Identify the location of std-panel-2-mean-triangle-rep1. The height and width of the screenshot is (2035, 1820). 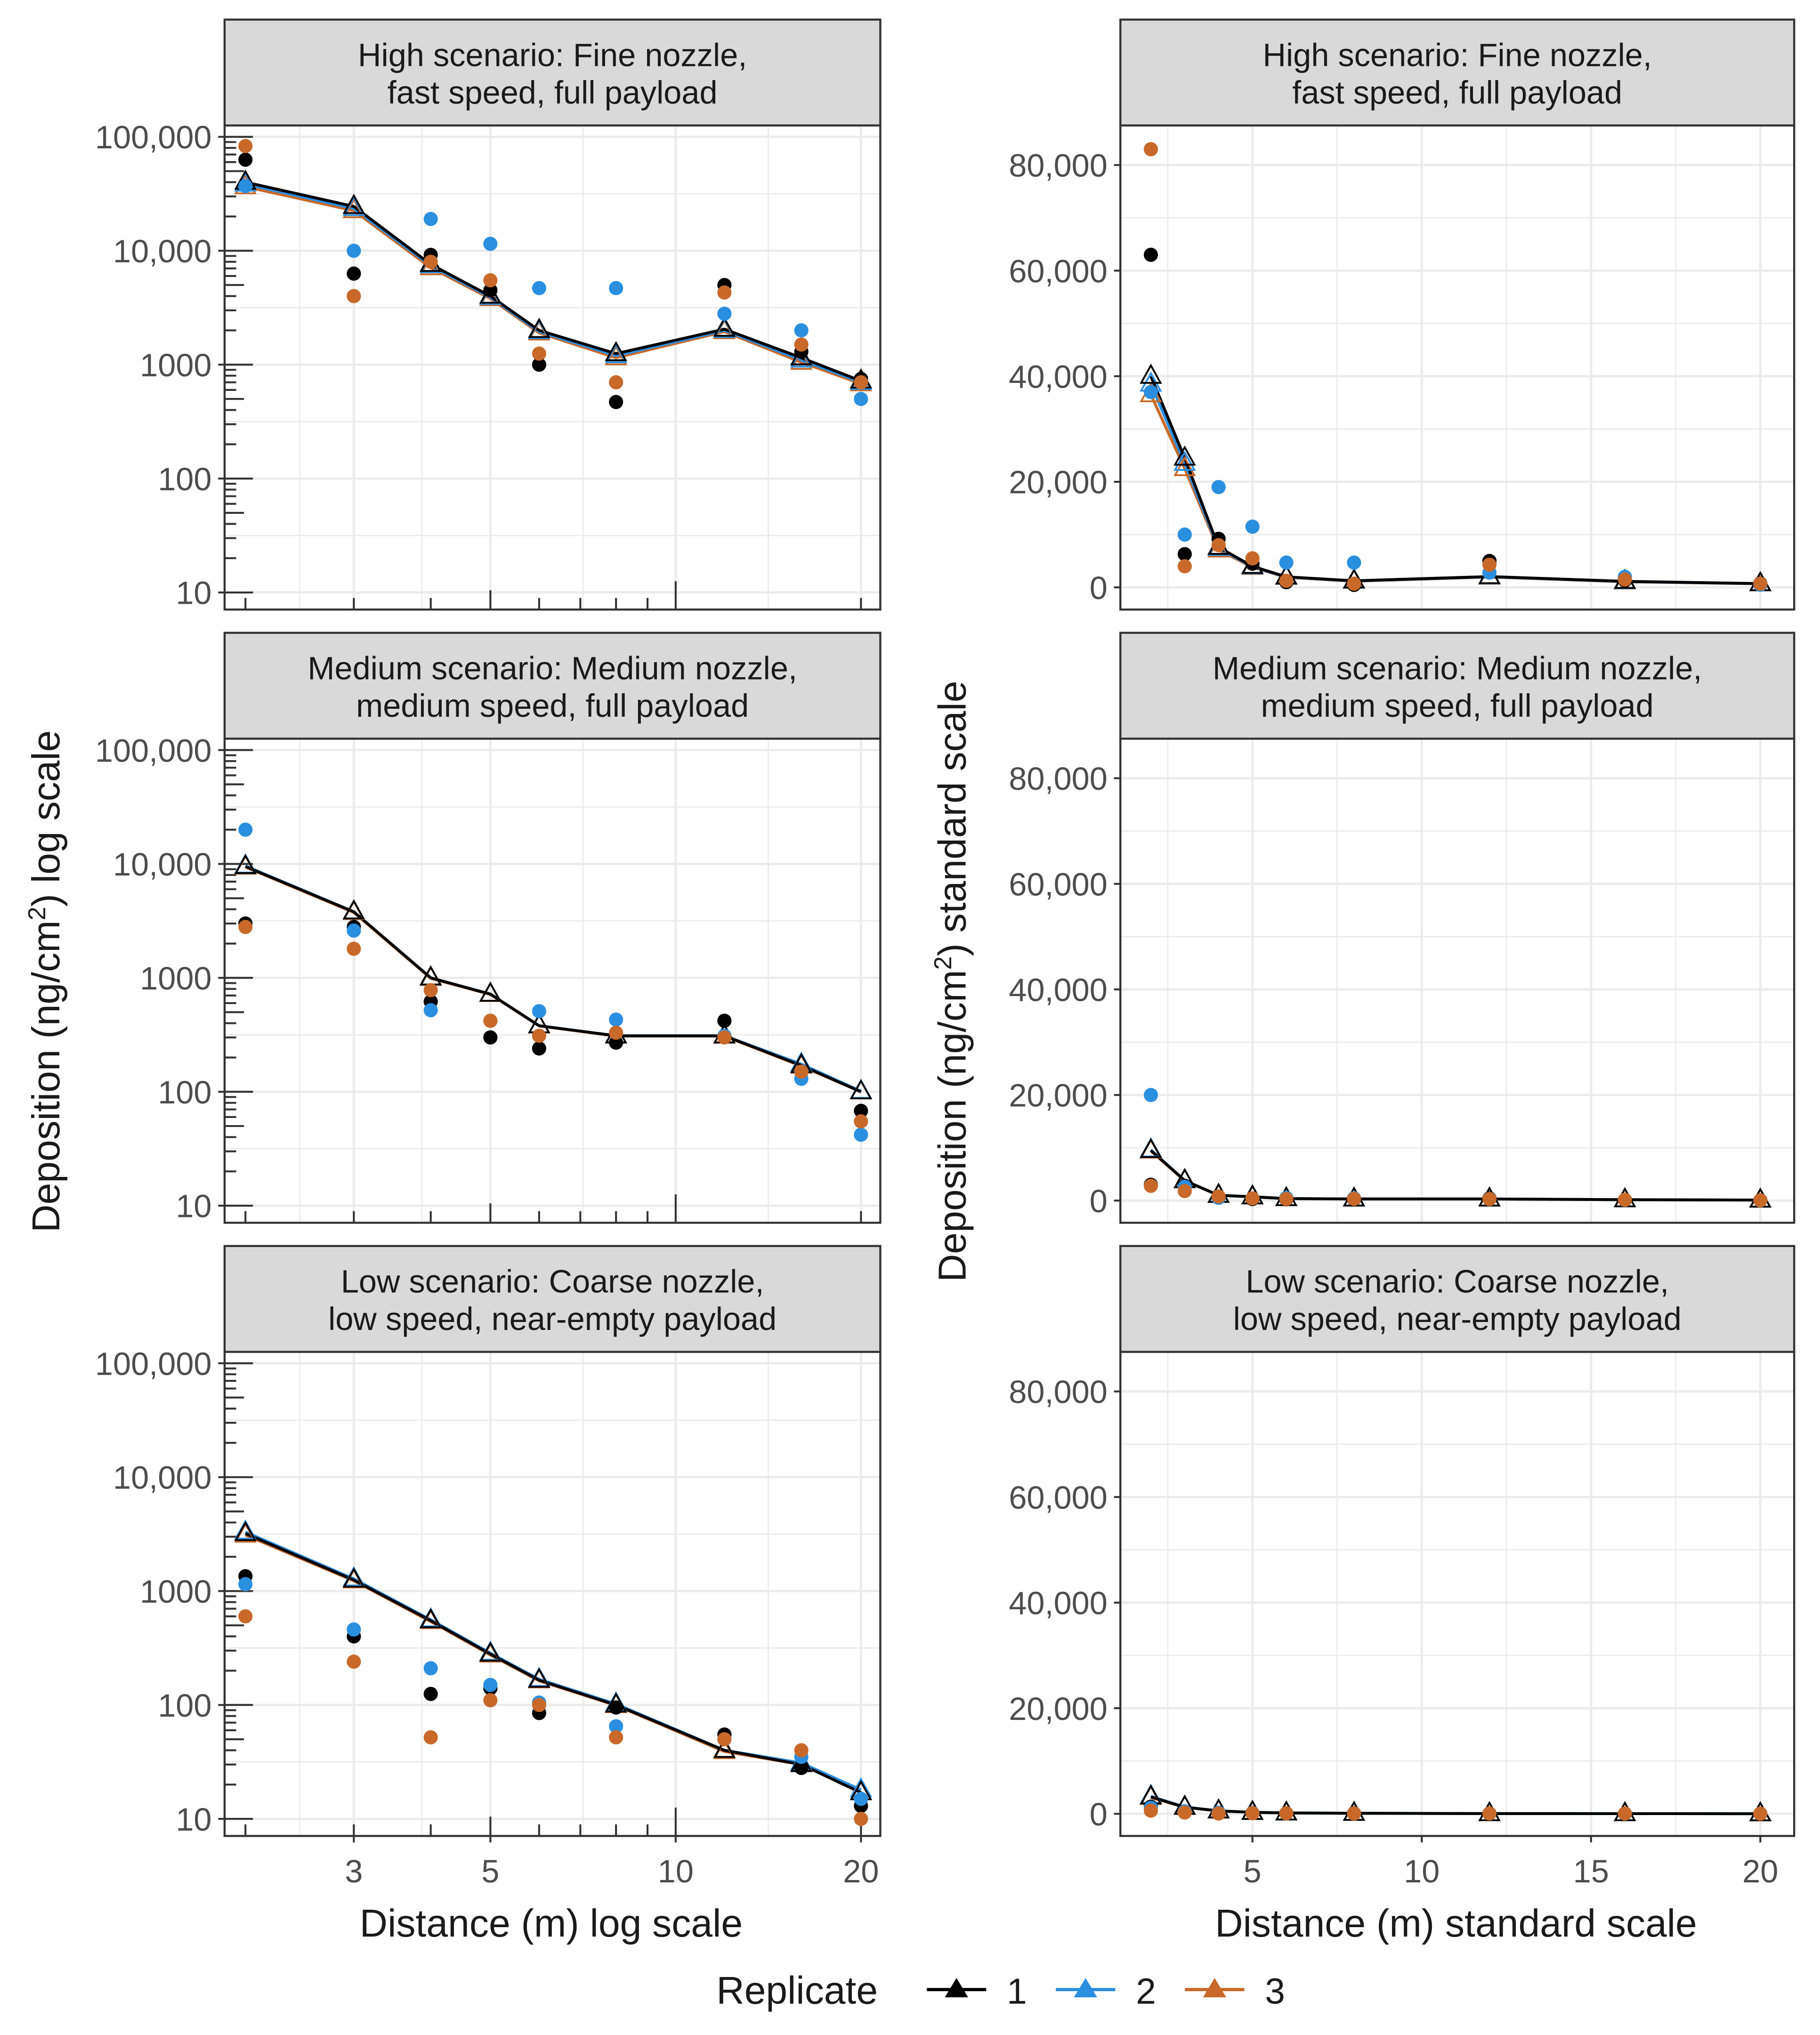
(1151, 1147).